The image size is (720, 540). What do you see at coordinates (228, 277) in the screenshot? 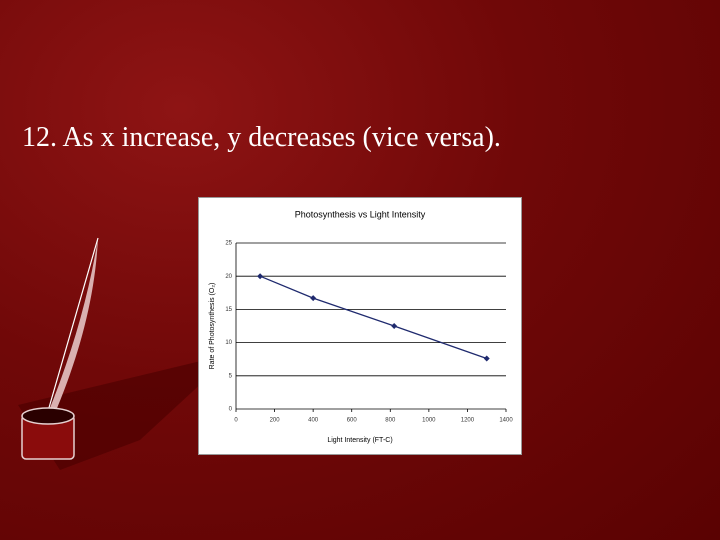
I see `y-tick-label: 20` at bounding box center [228, 277].